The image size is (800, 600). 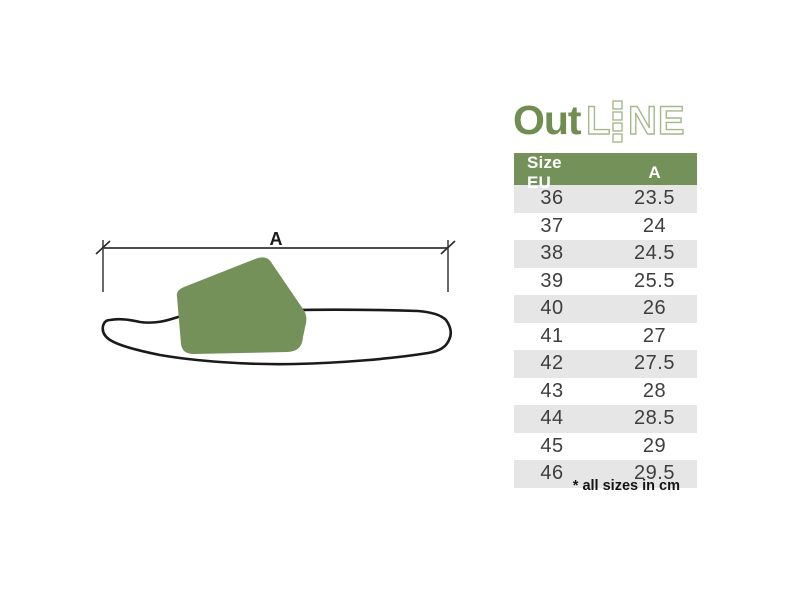 I want to click on length-cell: 29.5, so click(x=654, y=473).